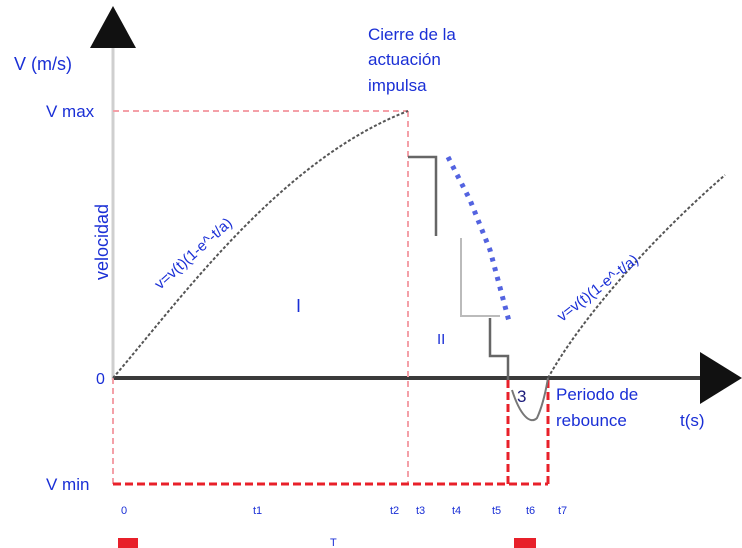  Describe the element at coordinates (562, 511) in the screenshot. I see `time-mark-7: t7` at that location.